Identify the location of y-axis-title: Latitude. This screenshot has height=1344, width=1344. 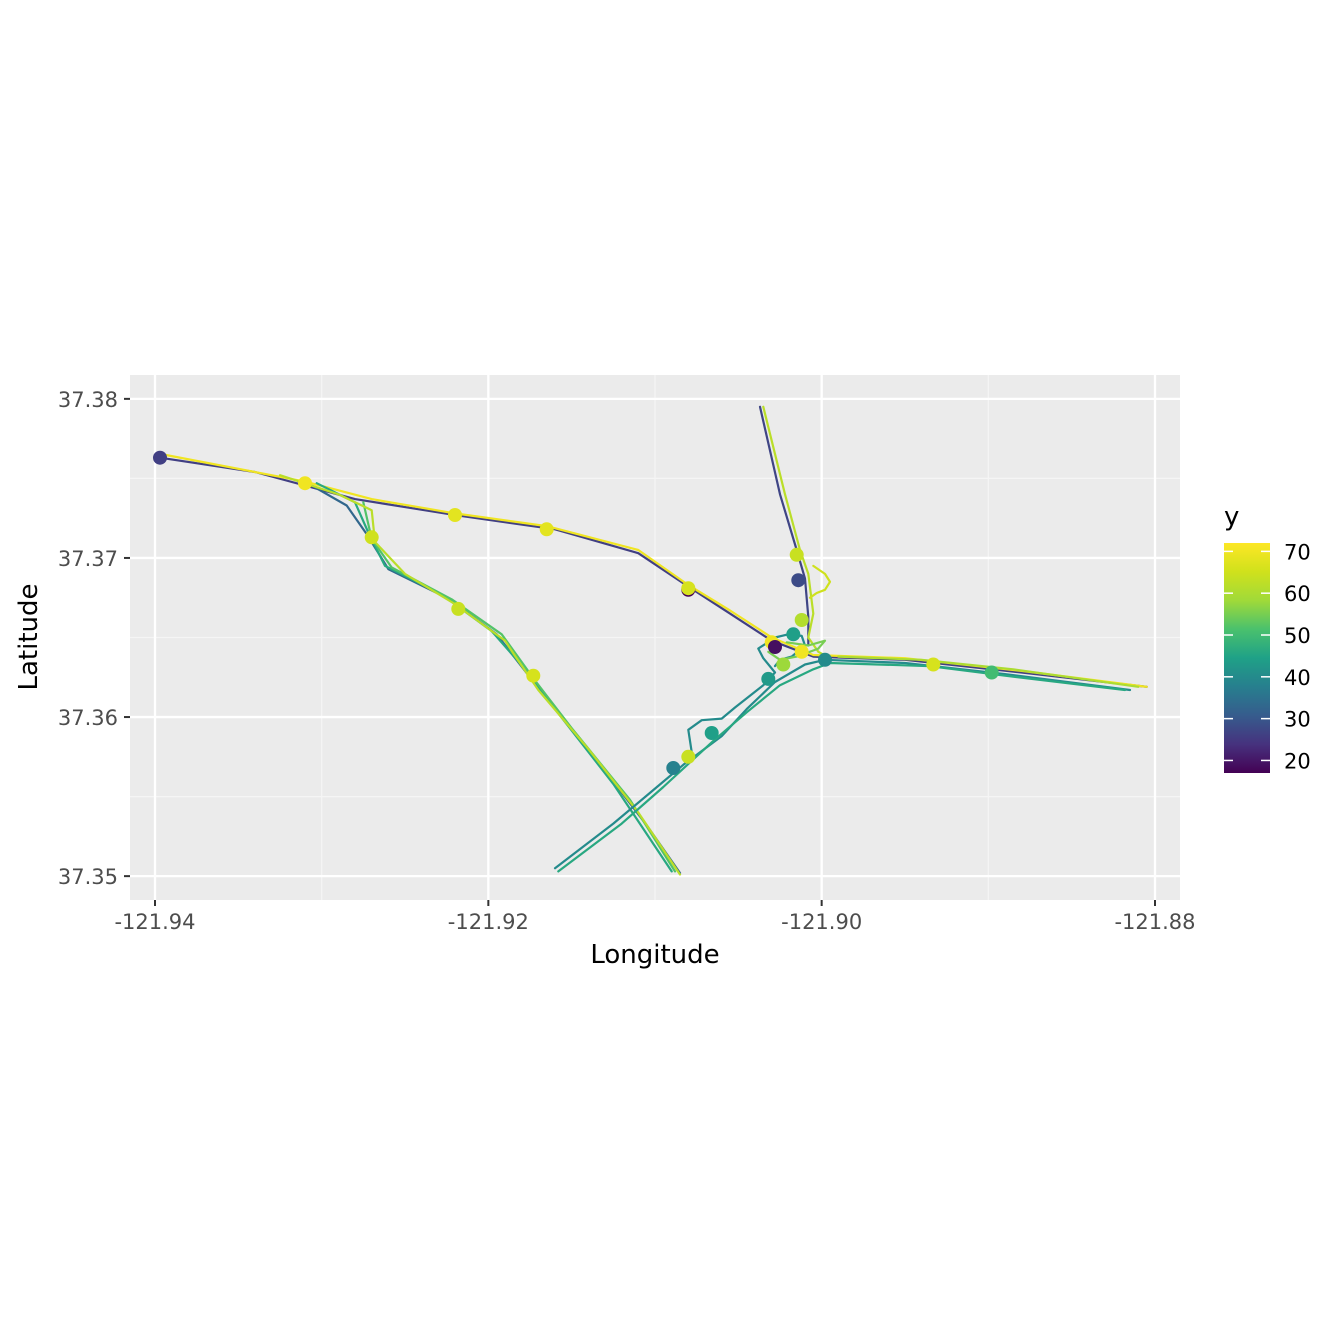
(29, 636).